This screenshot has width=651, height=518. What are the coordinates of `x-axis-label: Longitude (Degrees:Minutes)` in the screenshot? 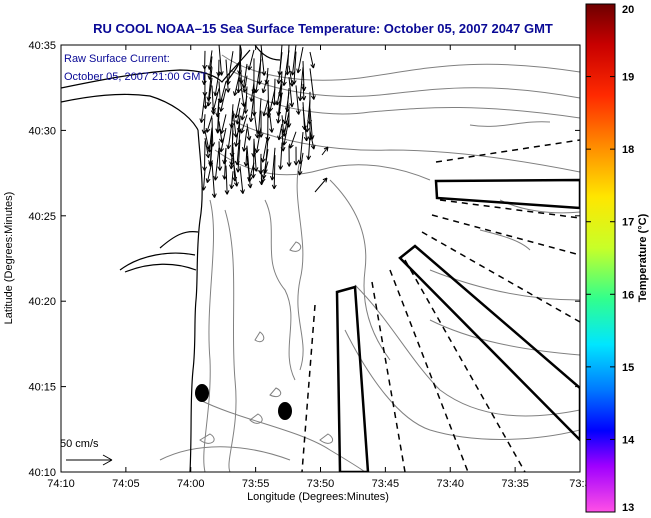 It's located at (318, 497).